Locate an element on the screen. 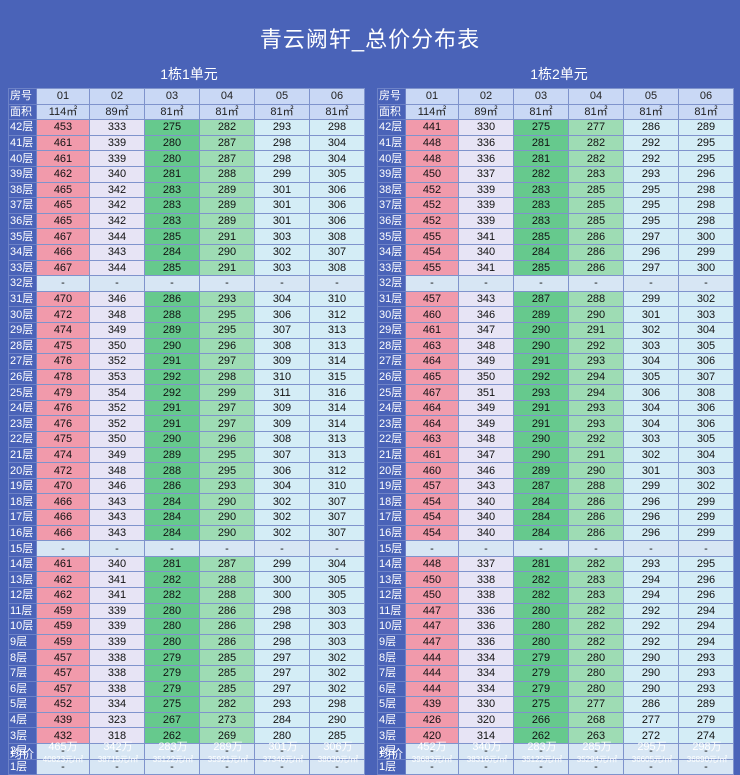 This screenshot has height=775, width=740. table-cell: 346 is located at coordinates (486, 314).